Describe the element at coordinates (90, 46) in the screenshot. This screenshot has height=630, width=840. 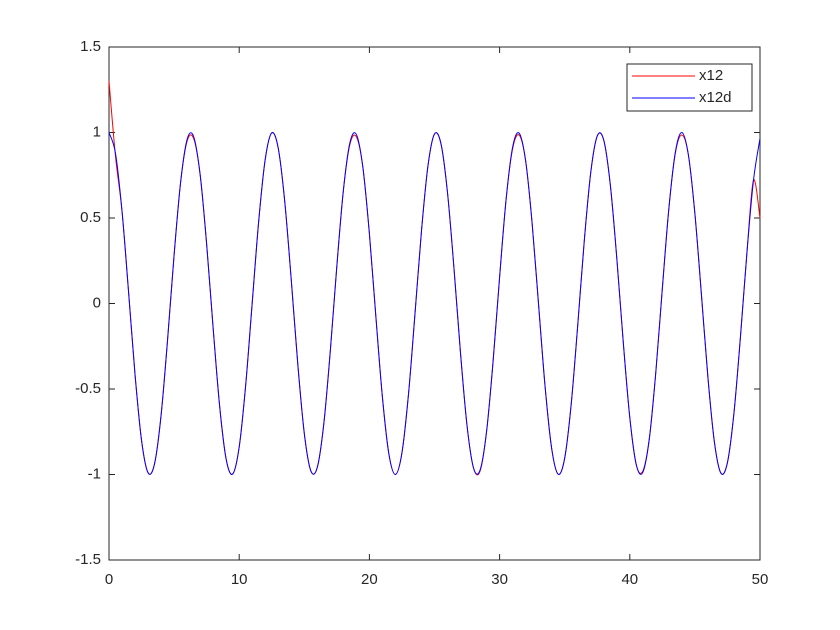
I see `y-tick-label: 1.5` at that location.